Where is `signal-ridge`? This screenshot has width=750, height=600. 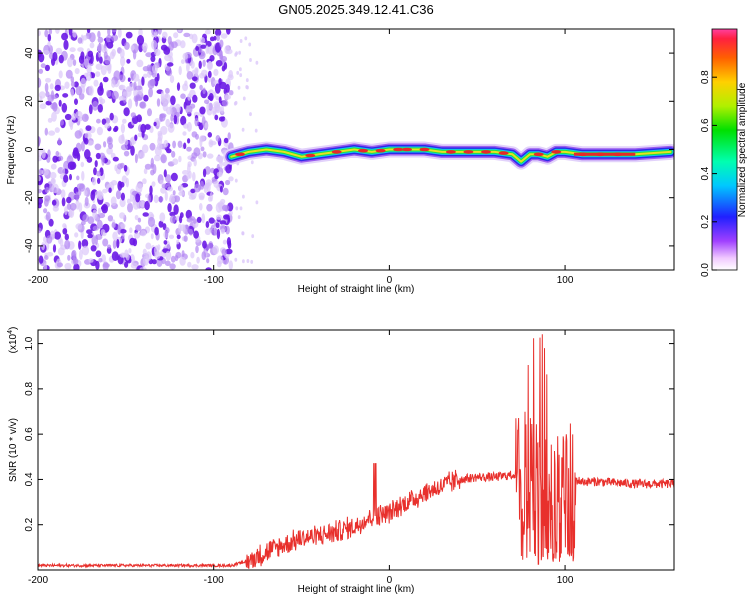 signal-ridge is located at coordinates (448, 155).